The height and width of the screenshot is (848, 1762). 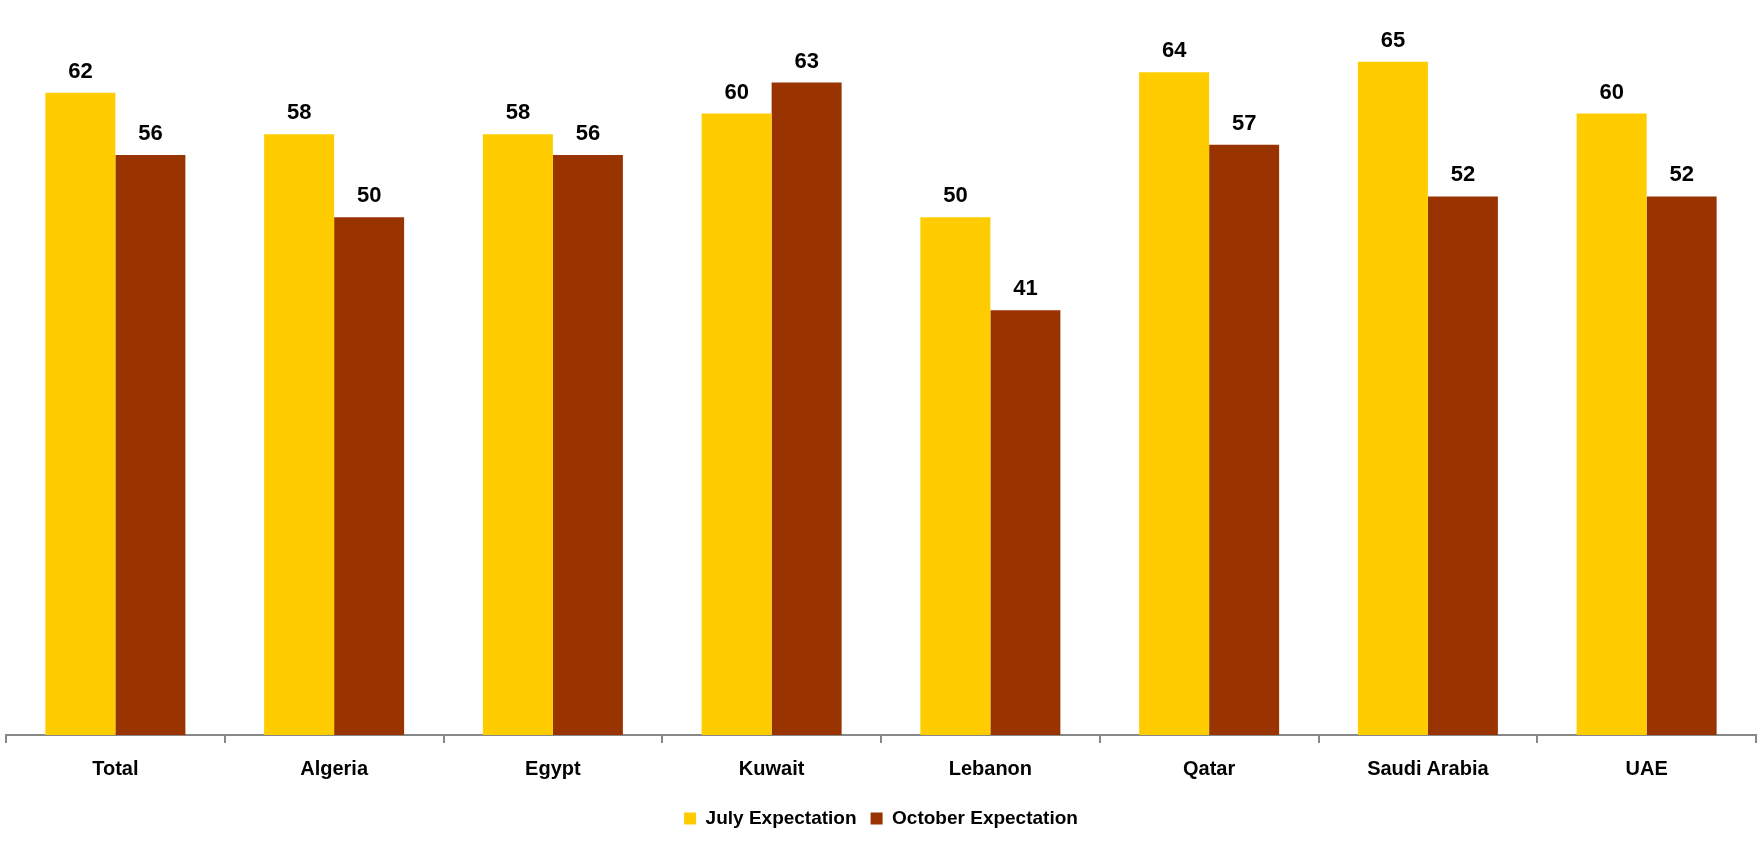 What do you see at coordinates (553, 767) in the screenshot?
I see `x-tick-label: Egypt` at bounding box center [553, 767].